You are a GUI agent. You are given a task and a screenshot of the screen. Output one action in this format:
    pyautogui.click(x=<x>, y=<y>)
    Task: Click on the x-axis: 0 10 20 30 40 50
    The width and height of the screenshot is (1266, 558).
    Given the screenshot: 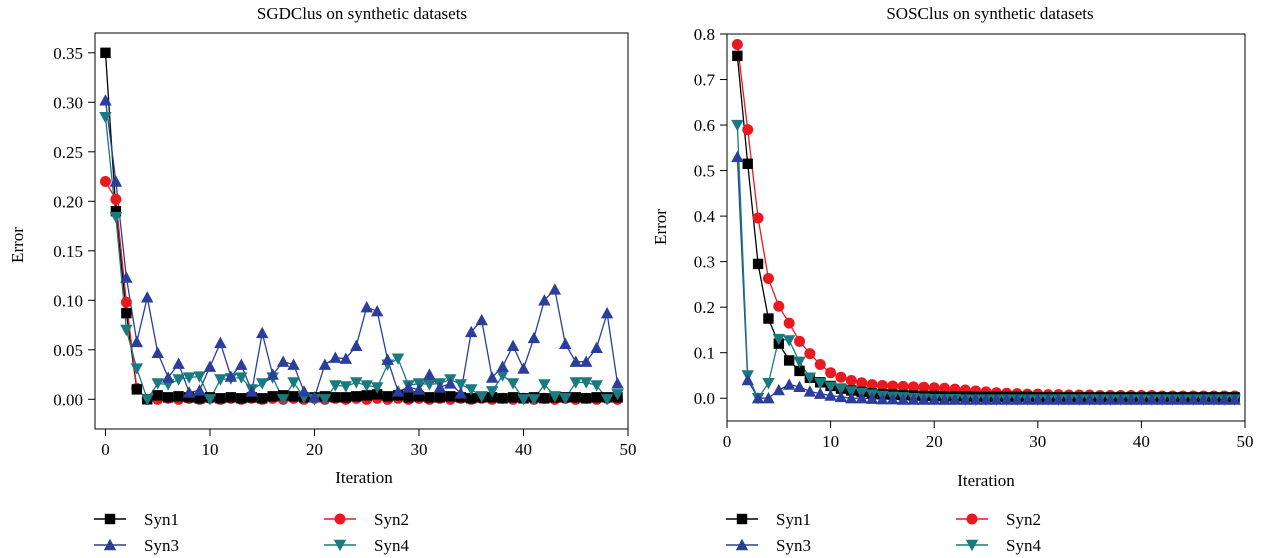 What is the action you would take?
    pyautogui.click(x=988, y=436)
    